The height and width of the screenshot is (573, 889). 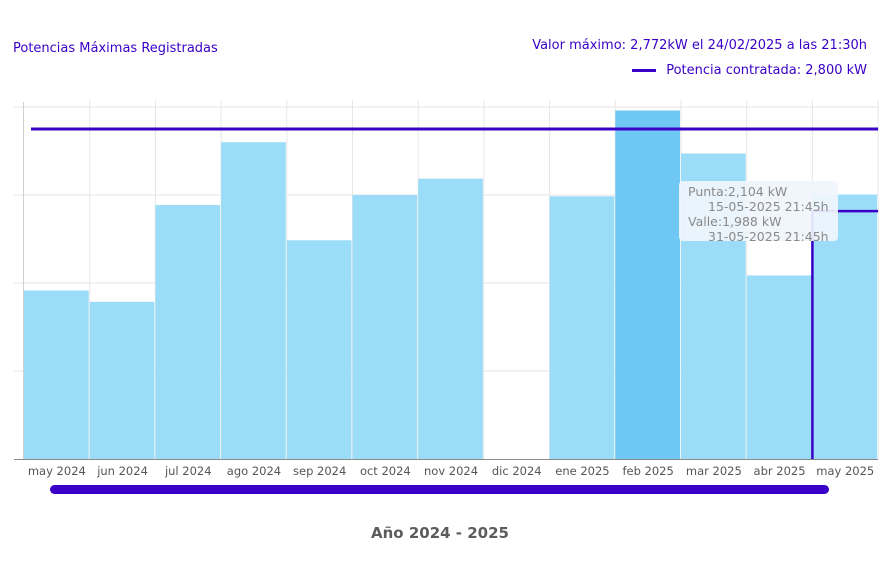 I want to click on contract-label: Potencia contratada:, so click(x=734, y=70).